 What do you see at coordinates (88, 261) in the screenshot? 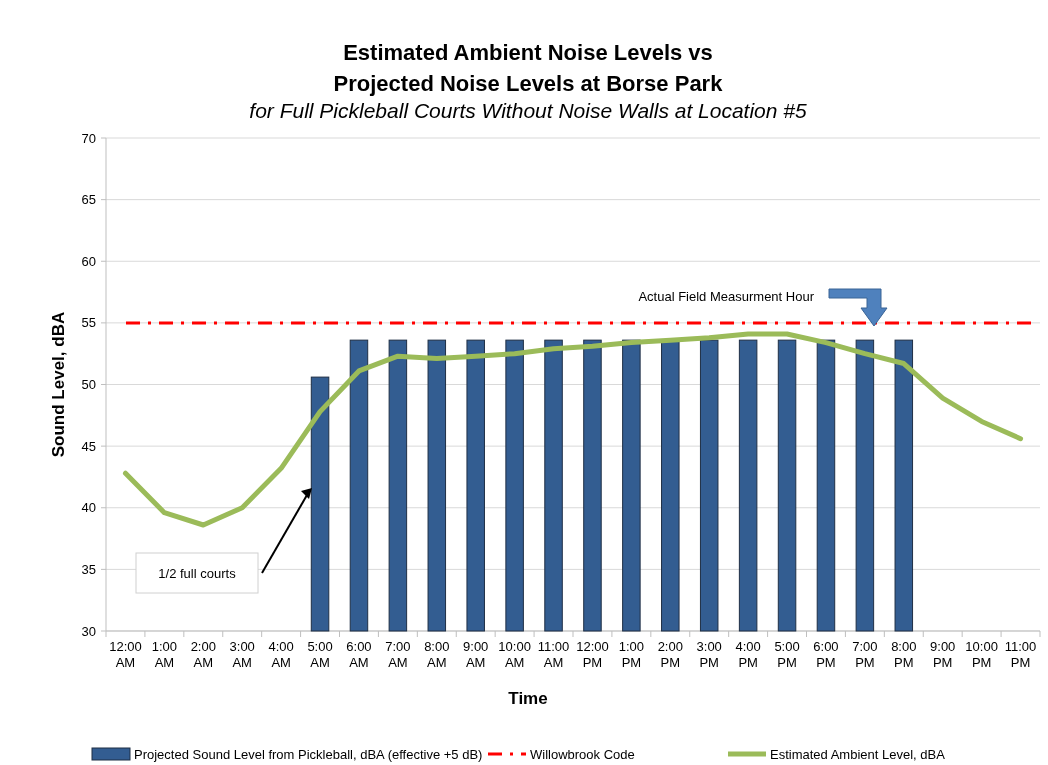
I see `y-tick-label: 60` at bounding box center [88, 261].